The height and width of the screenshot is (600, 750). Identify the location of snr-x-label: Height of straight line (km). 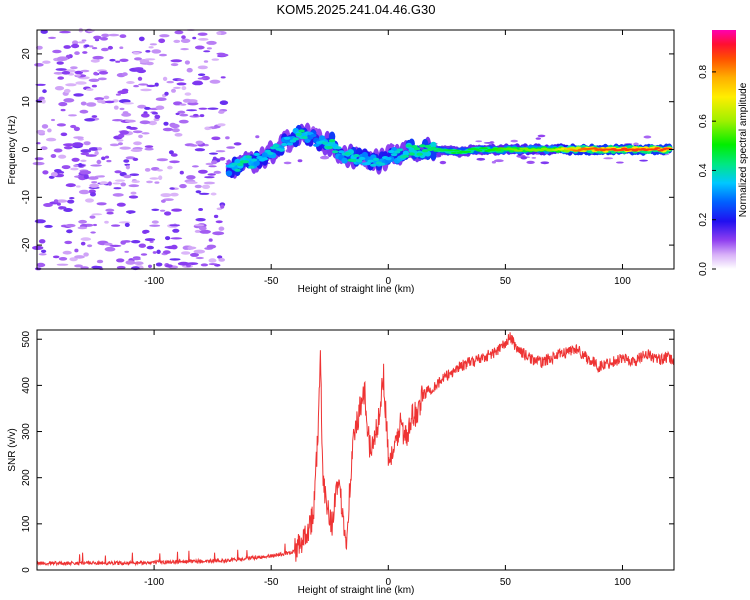
(356, 590).